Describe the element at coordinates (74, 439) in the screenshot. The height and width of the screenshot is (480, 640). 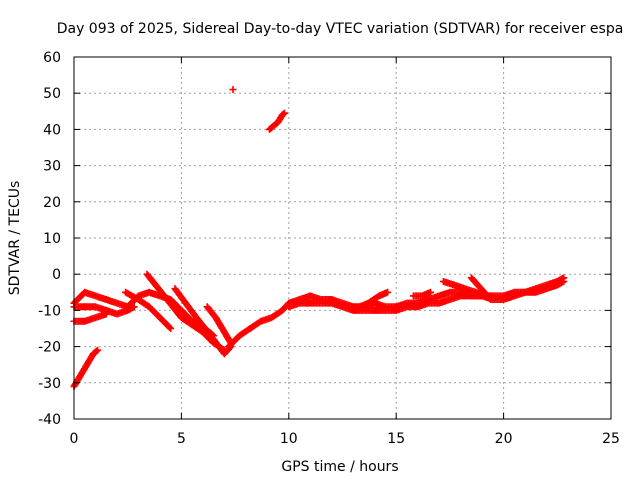
I see `x-tick-label: 0` at that location.